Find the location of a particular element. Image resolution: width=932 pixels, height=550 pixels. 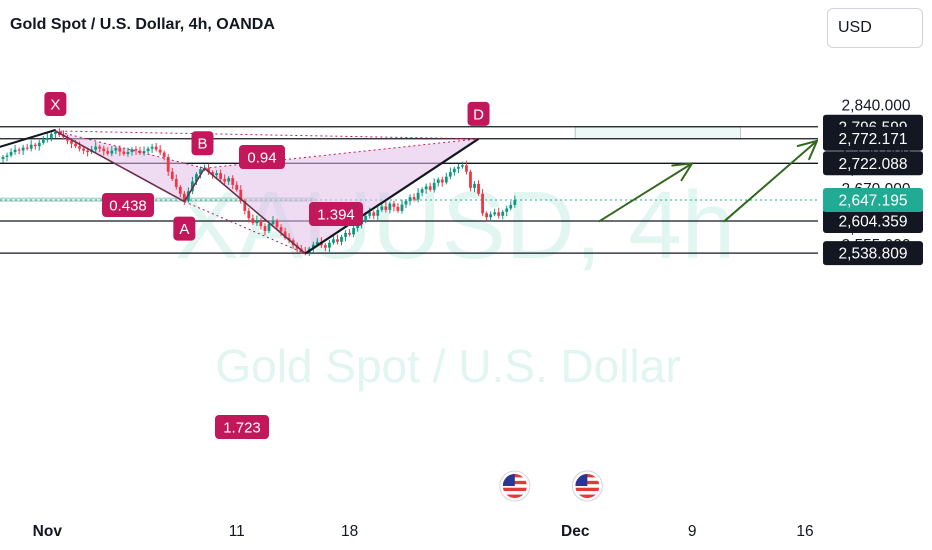

pattern-diagonal-xb is located at coordinates (130, 149).